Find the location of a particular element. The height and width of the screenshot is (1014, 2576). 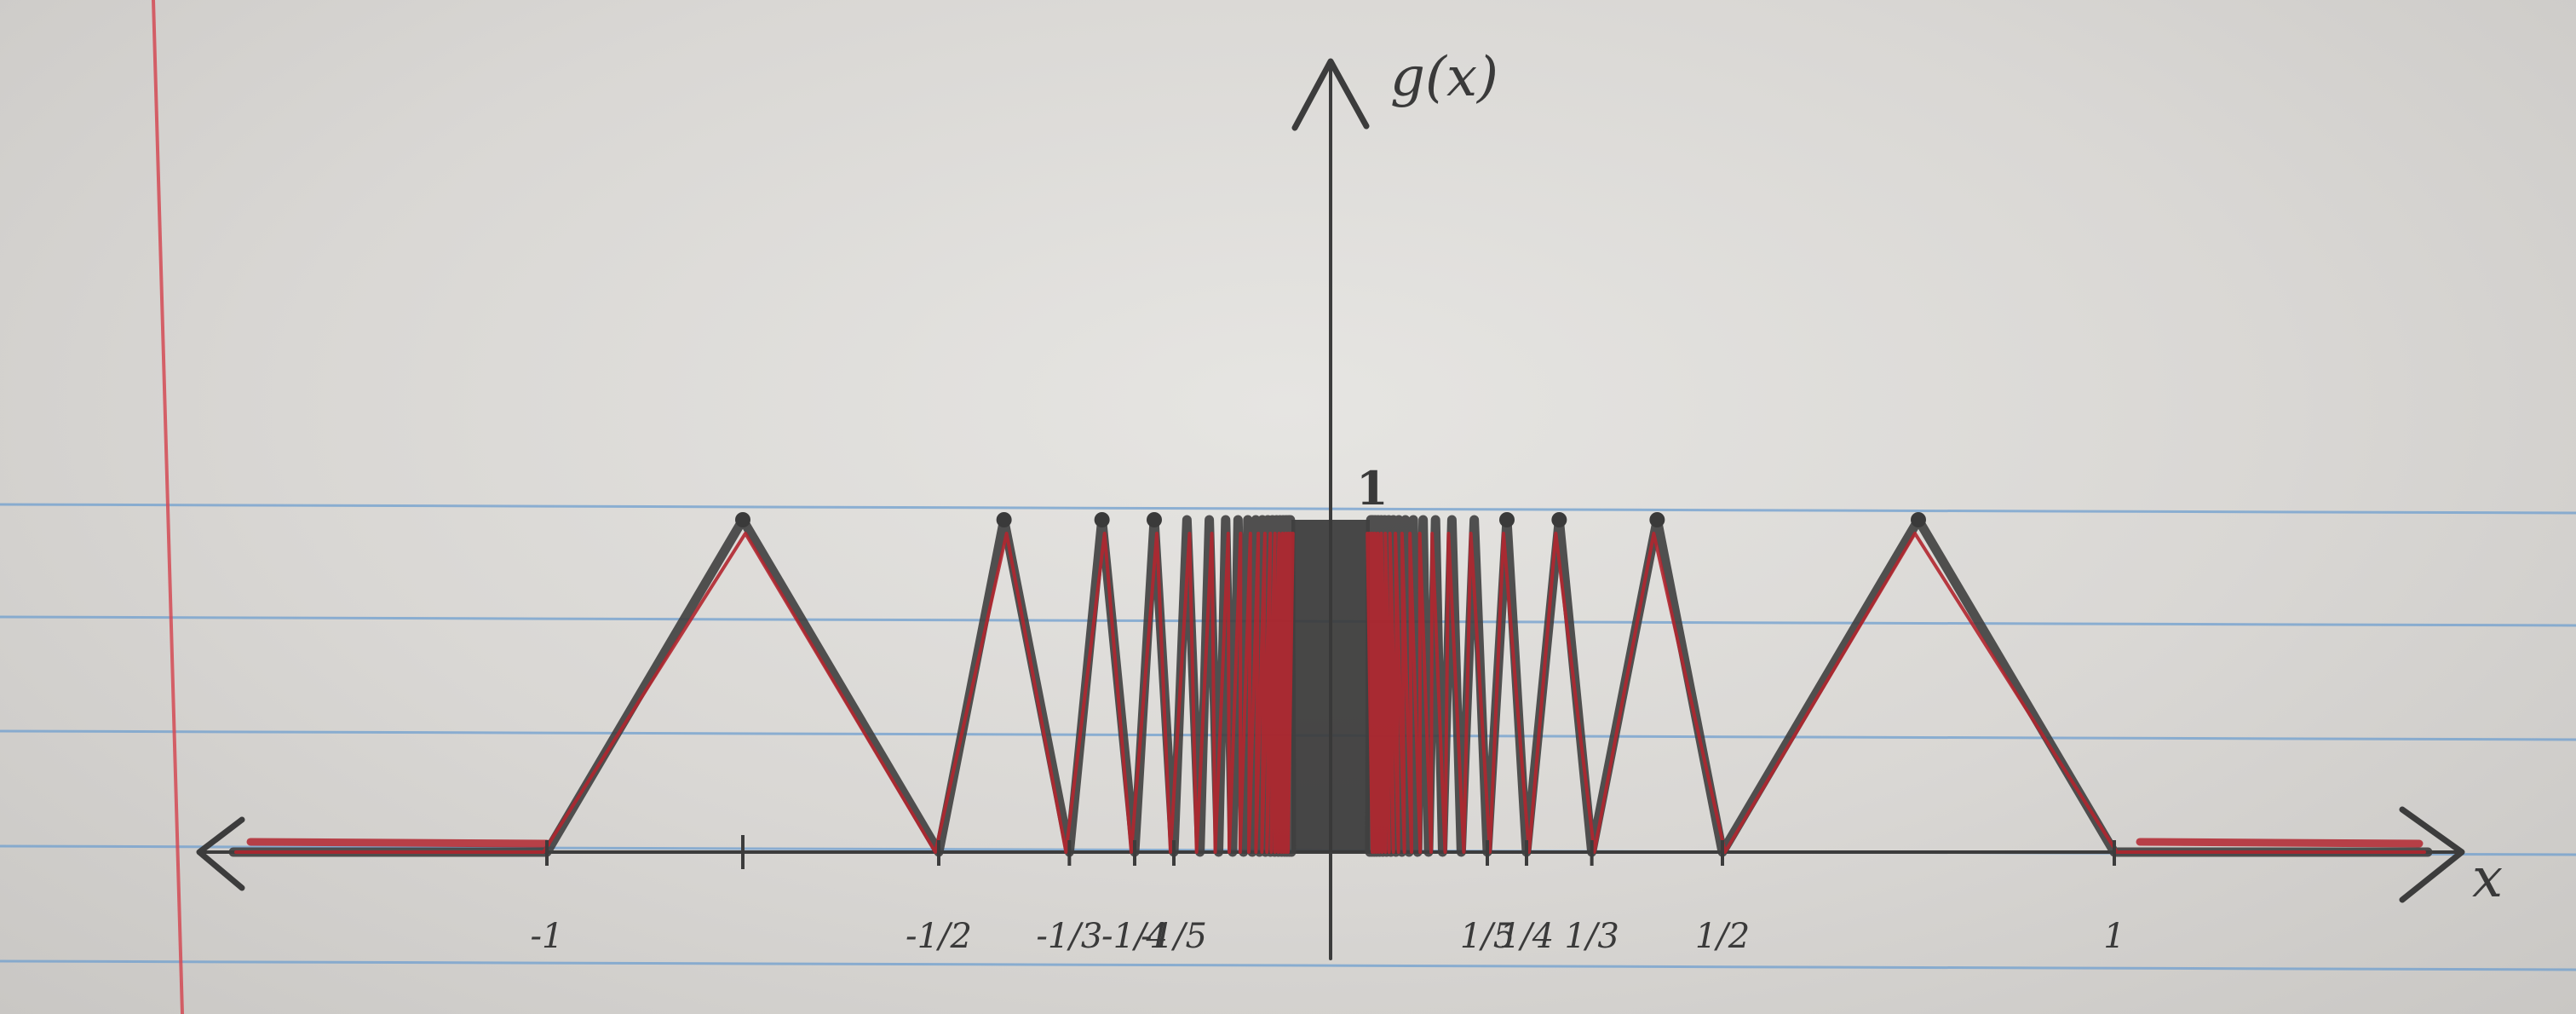

center-dense-band is located at coordinates (1331, 686).